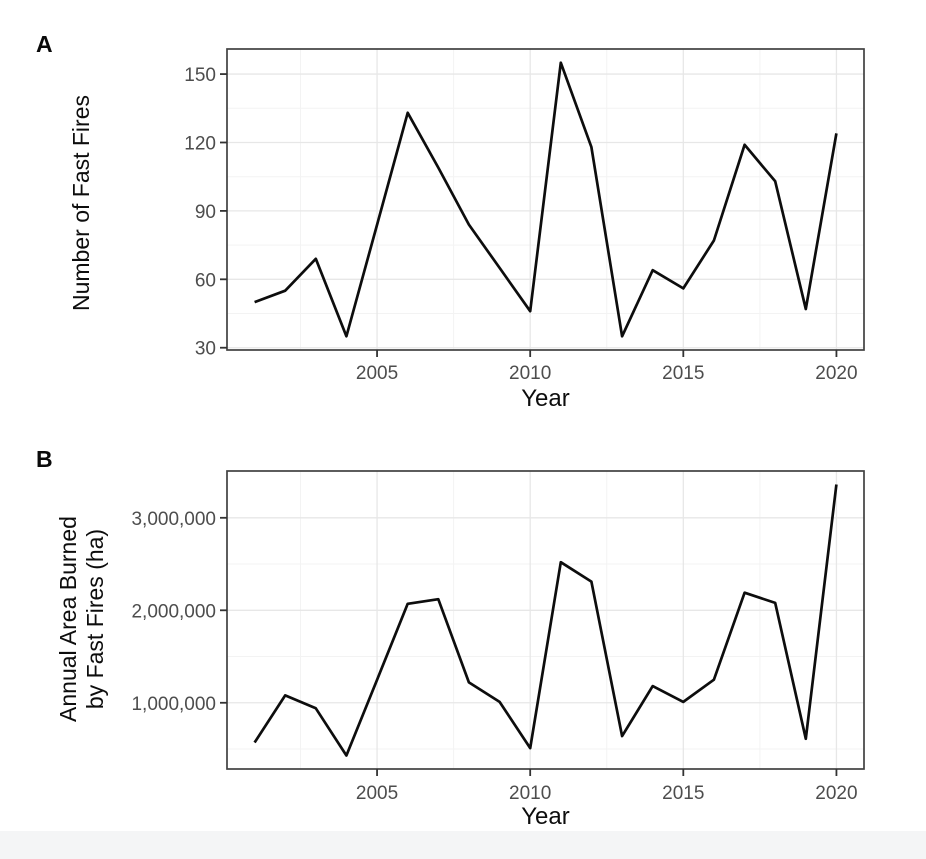  Describe the element at coordinates (463, 845) in the screenshot. I see `screenshot-bottom-bar` at that location.